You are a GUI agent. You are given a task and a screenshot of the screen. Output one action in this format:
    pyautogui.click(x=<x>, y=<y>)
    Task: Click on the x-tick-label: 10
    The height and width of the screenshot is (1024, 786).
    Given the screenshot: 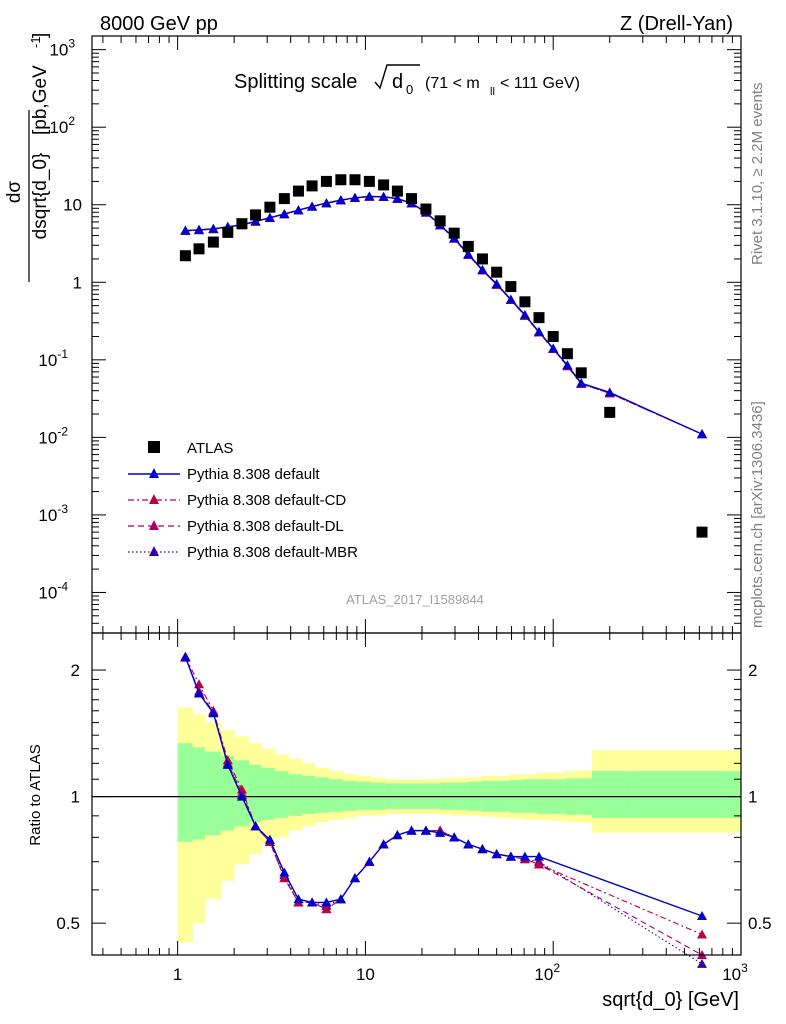 What is the action you would take?
    pyautogui.click(x=365, y=974)
    